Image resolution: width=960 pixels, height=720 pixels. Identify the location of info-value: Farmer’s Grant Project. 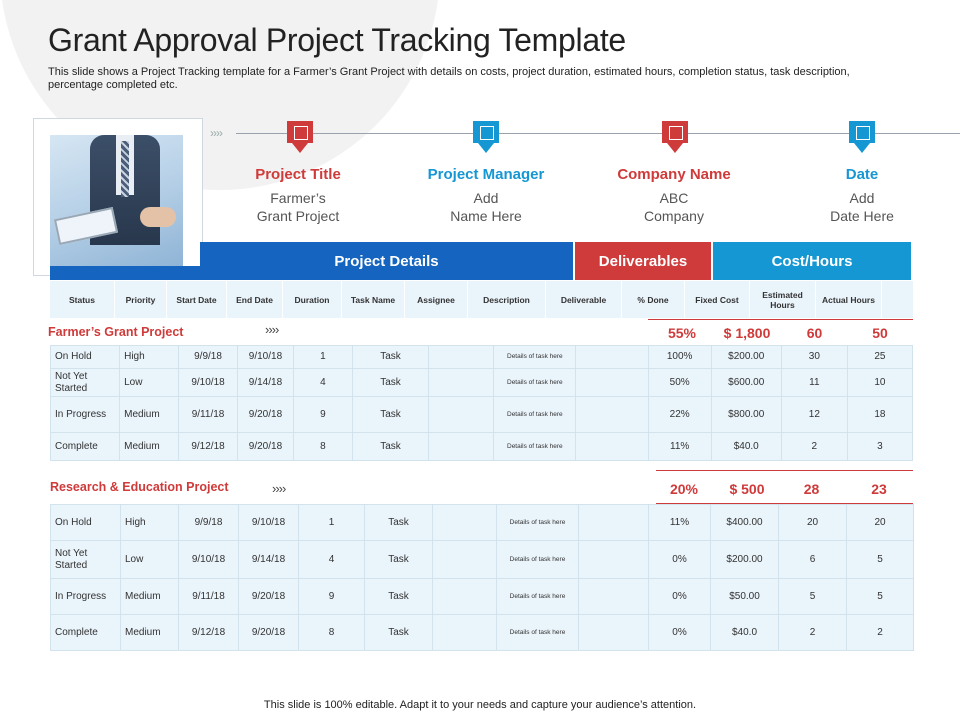
(298, 207).